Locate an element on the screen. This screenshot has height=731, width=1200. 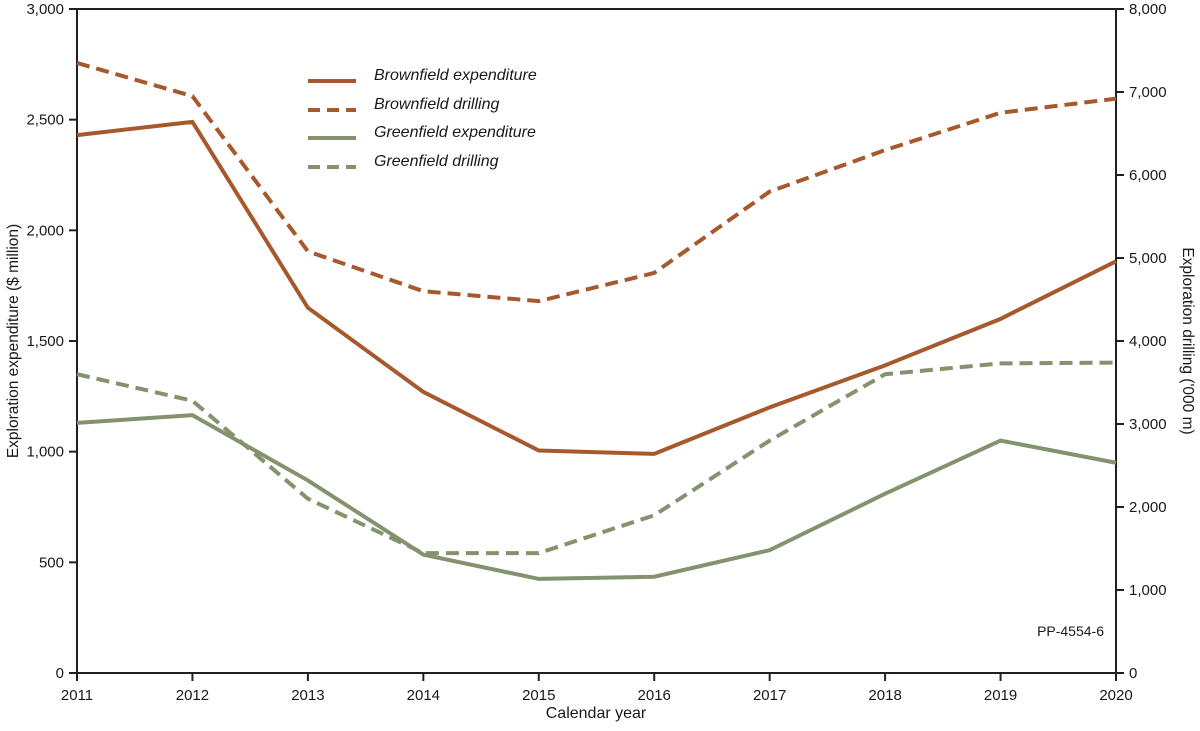
svg-text: 7,000 is located at coordinates (1148, 92).